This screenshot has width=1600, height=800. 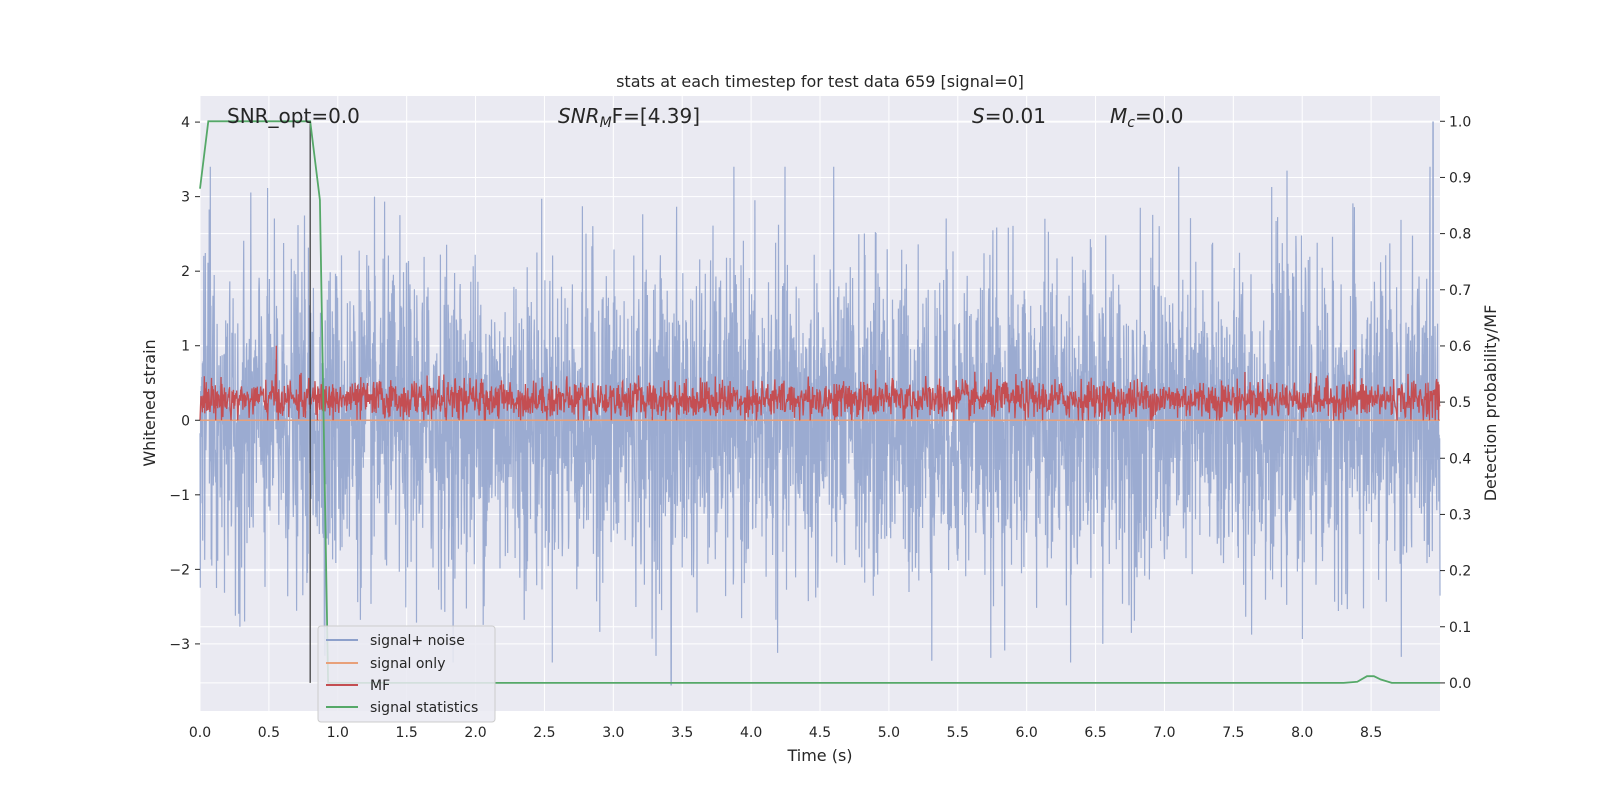 What do you see at coordinates (820, 383) in the screenshot?
I see `series-mf` at bounding box center [820, 383].